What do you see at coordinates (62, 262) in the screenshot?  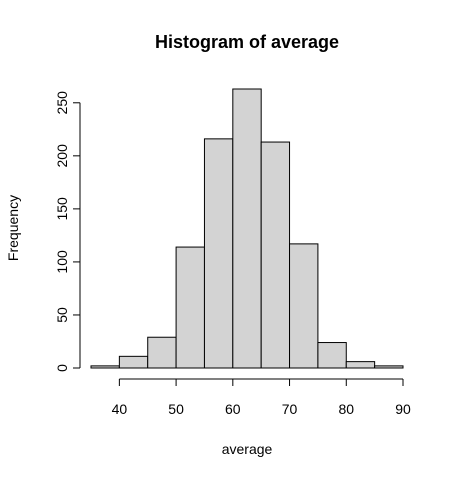 I see `y-tick-label-100: 100` at bounding box center [62, 262].